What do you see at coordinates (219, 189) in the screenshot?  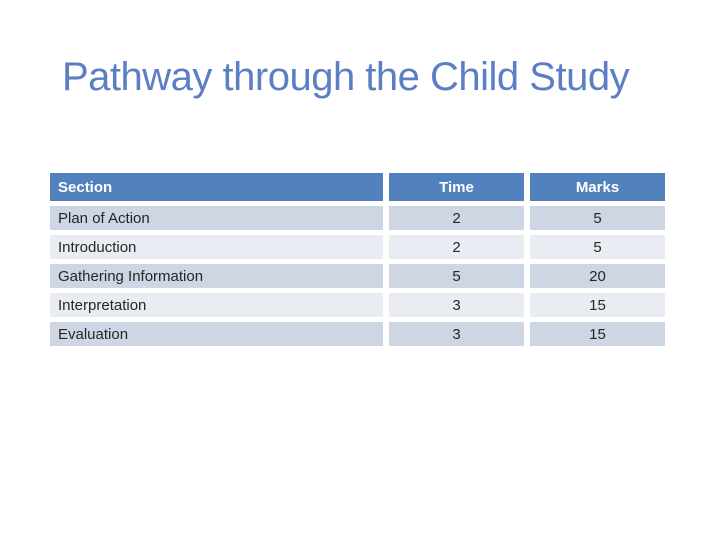 I see `header-cell-section: Section` at bounding box center [219, 189].